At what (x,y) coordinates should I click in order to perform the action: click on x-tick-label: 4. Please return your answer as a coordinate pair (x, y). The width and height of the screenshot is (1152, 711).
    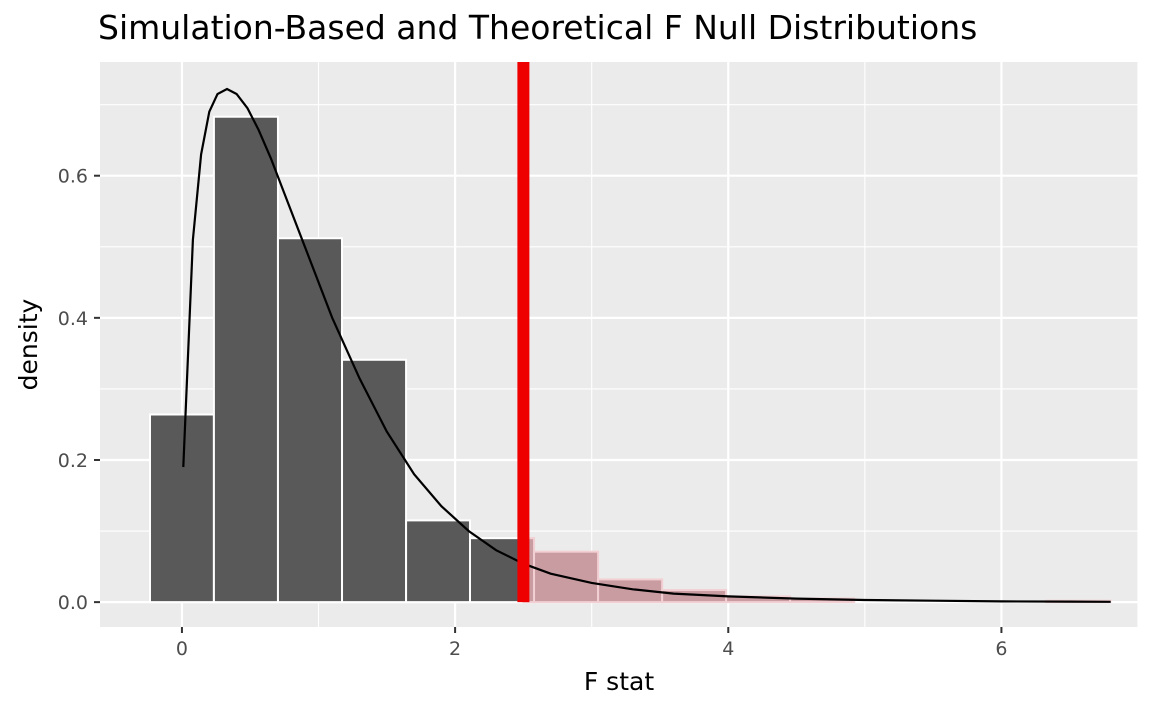
    Looking at the image, I should click on (728, 649).